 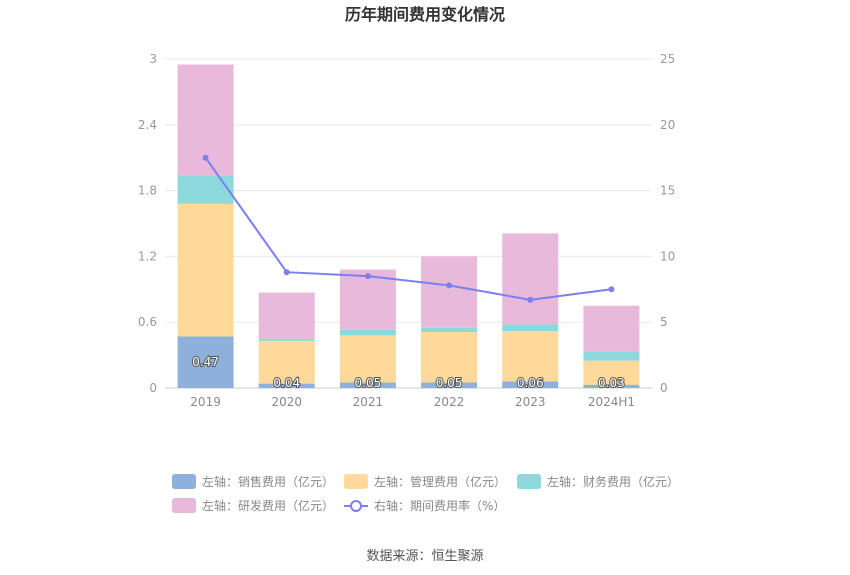 I want to click on left-tick-label: 1.2, so click(x=147, y=256).